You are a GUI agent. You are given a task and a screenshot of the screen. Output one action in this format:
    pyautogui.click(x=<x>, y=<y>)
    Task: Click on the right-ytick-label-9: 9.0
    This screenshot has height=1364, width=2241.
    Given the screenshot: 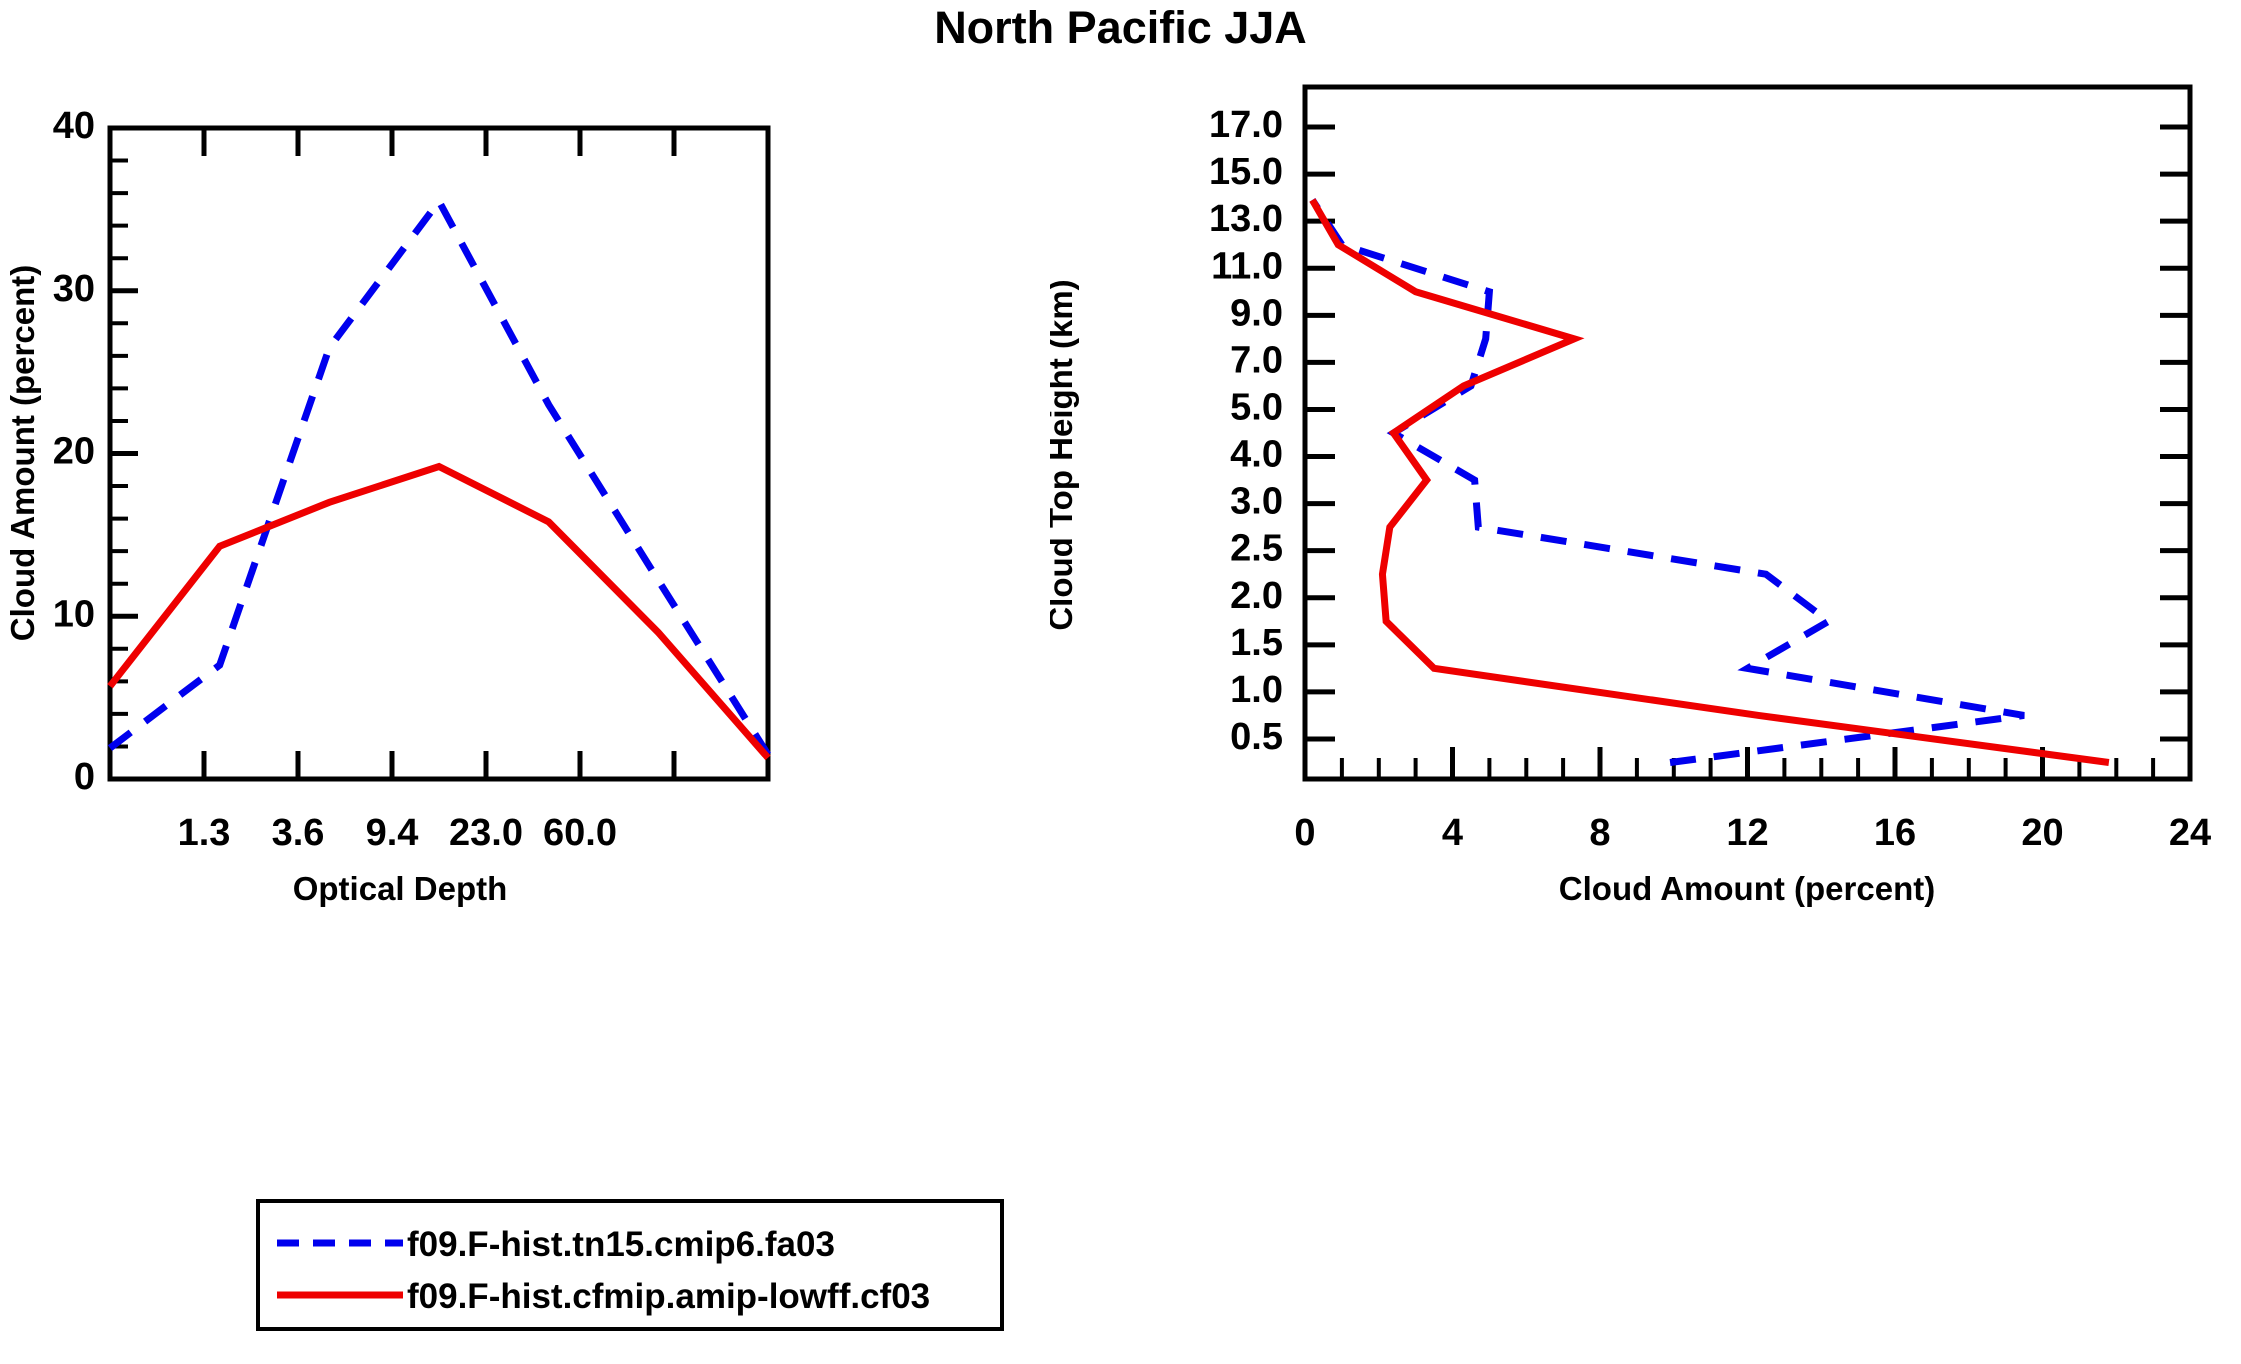 What is the action you would take?
    pyautogui.click(x=1256, y=313)
    